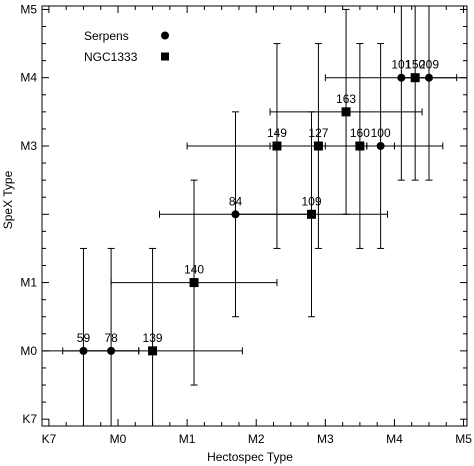 This screenshot has width=474, height=466. Describe the element at coordinates (118, 439) in the screenshot. I see `x-tick-label: M0` at that location.